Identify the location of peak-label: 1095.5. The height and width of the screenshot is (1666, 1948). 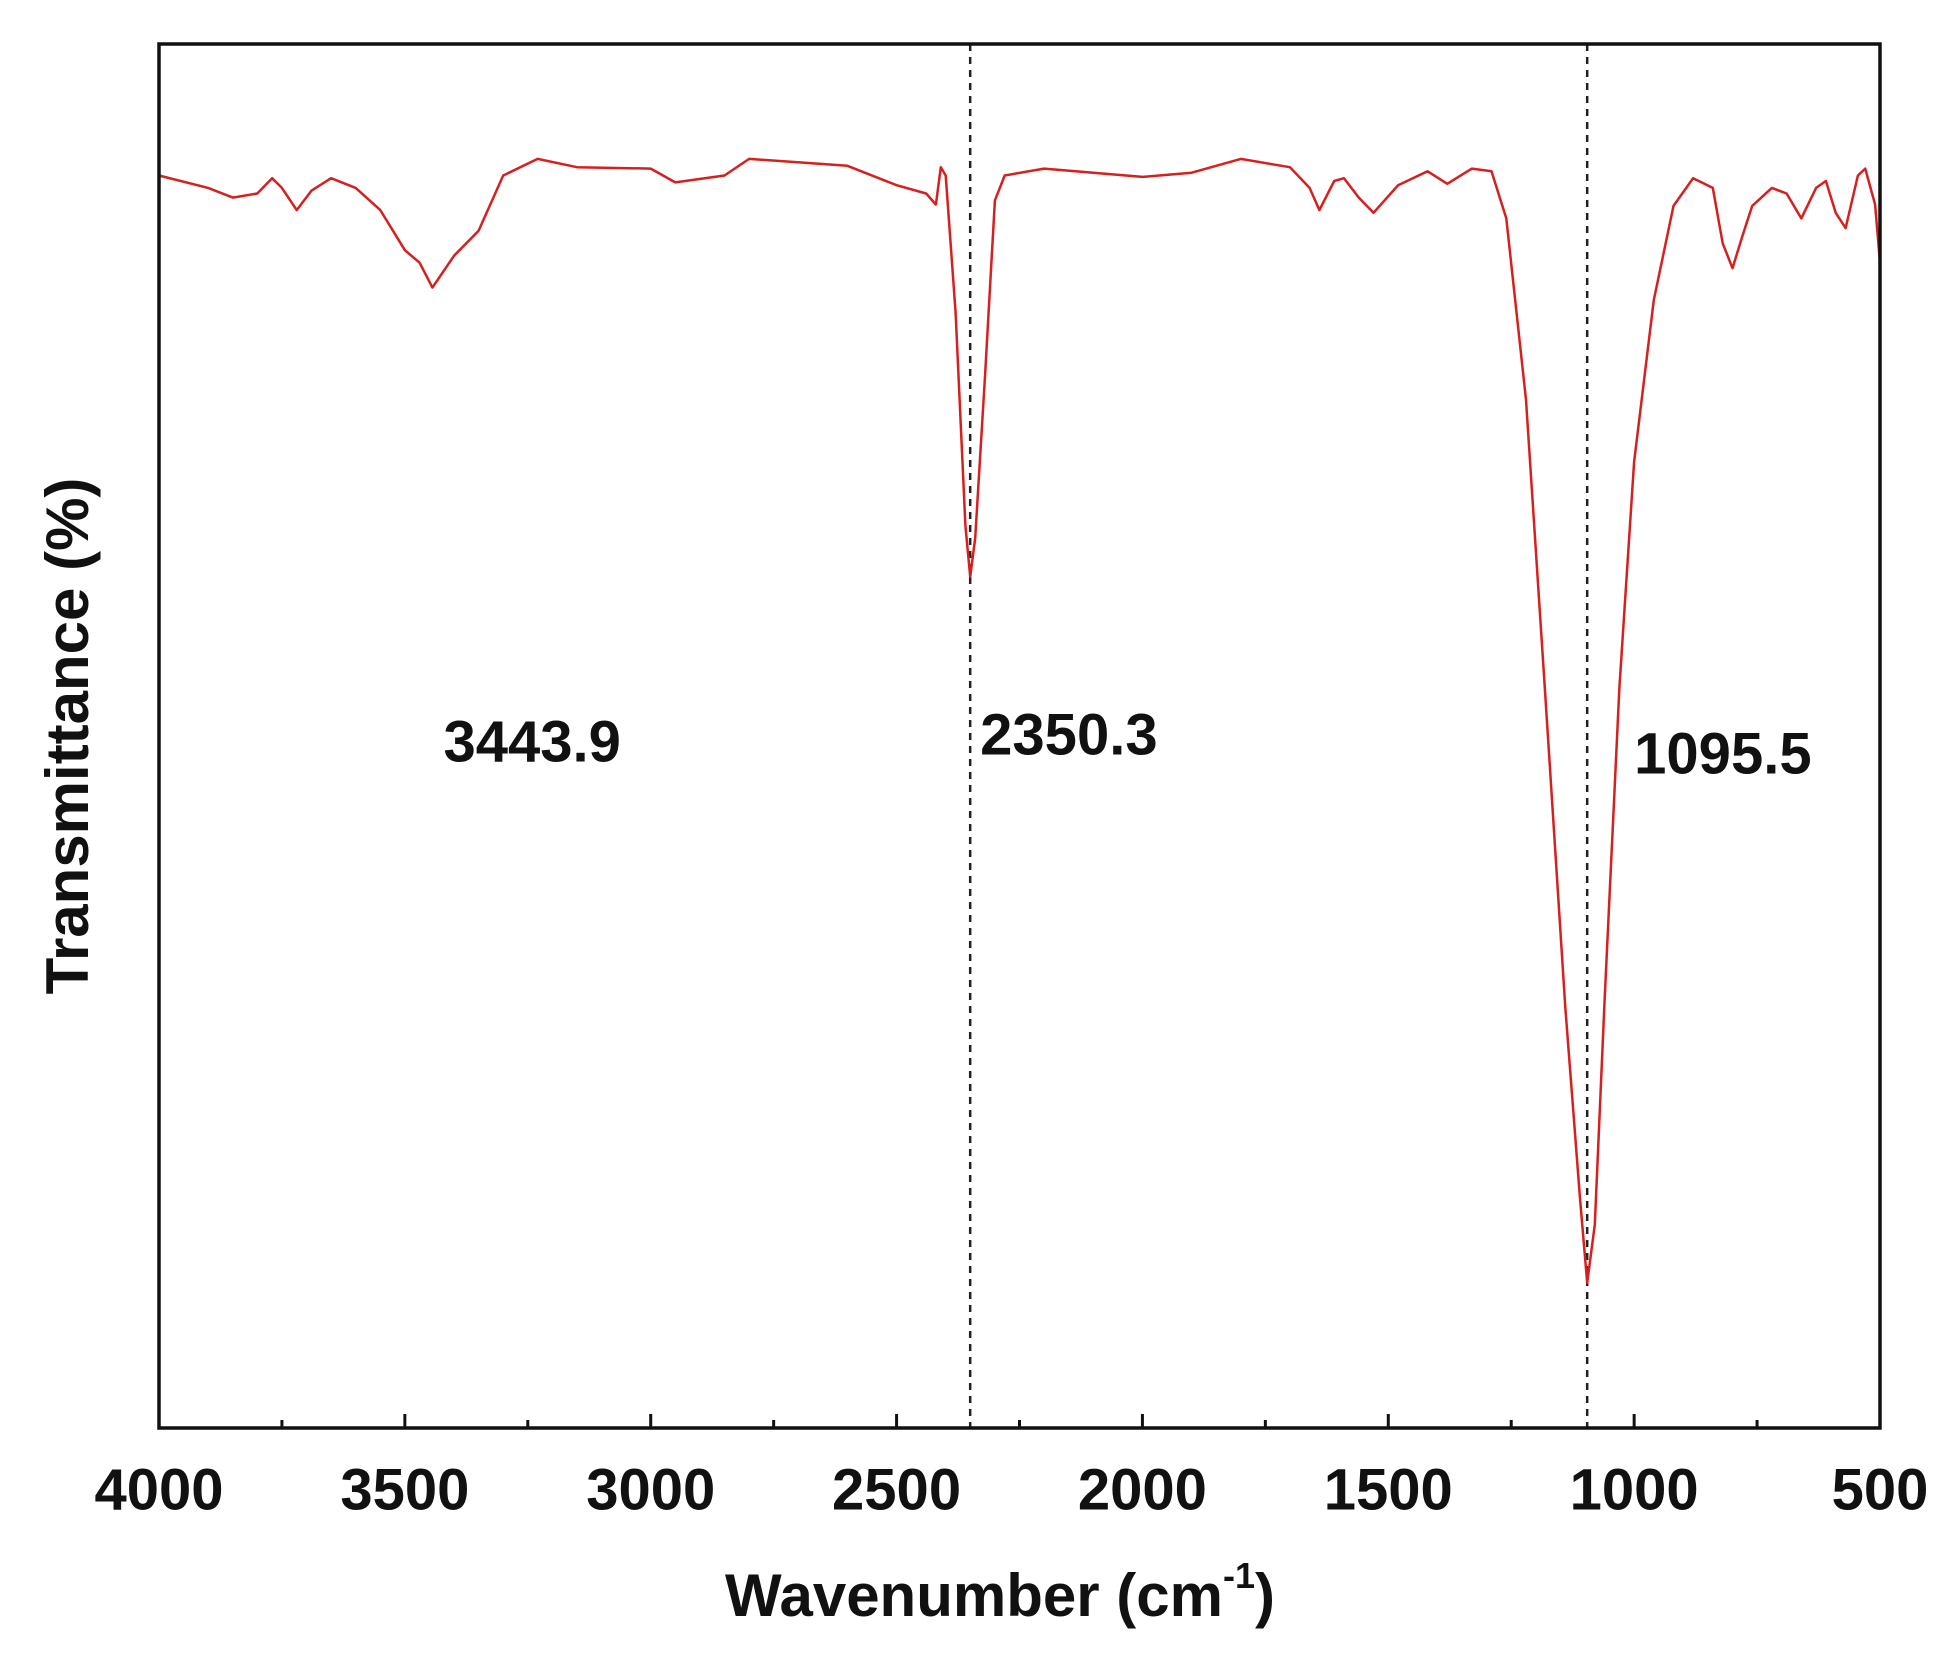
(1722, 753).